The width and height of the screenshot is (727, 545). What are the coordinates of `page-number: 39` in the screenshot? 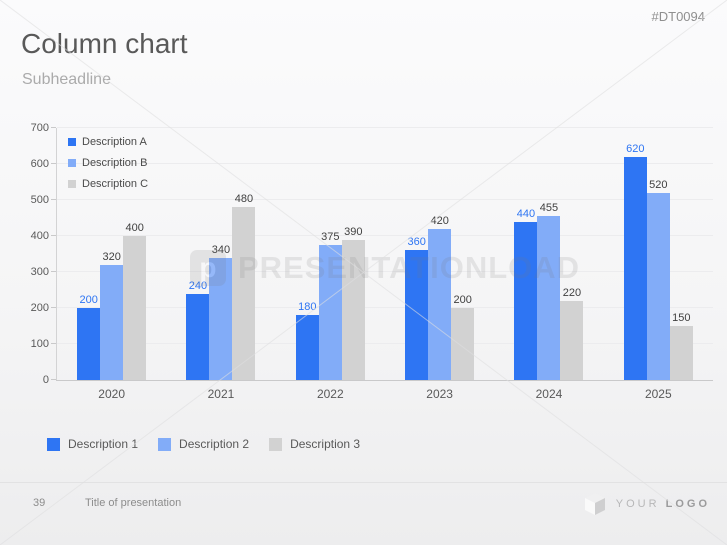 It's located at (39, 503).